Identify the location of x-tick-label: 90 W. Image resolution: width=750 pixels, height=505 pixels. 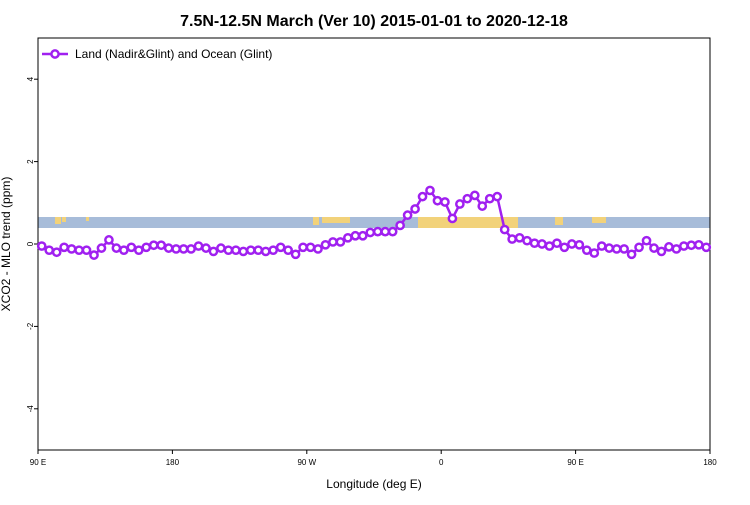
(306, 462).